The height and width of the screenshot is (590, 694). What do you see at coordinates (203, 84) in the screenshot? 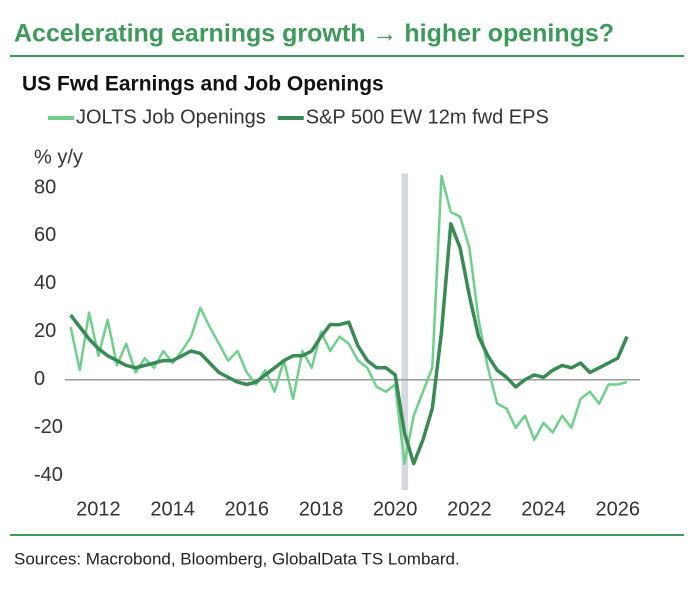
I see `chart-subtitle: US Fwd Earnings and Job Openings` at bounding box center [203, 84].